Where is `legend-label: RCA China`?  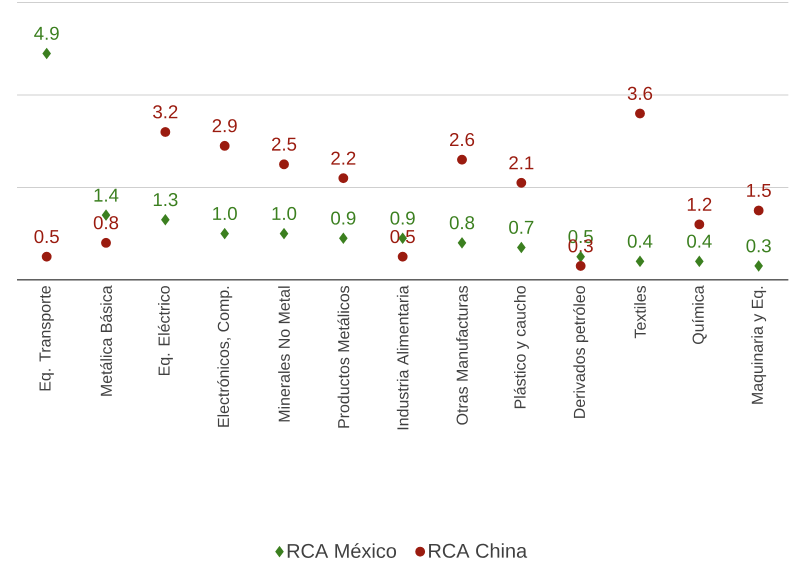 legend-label: RCA China is located at coordinates (478, 550).